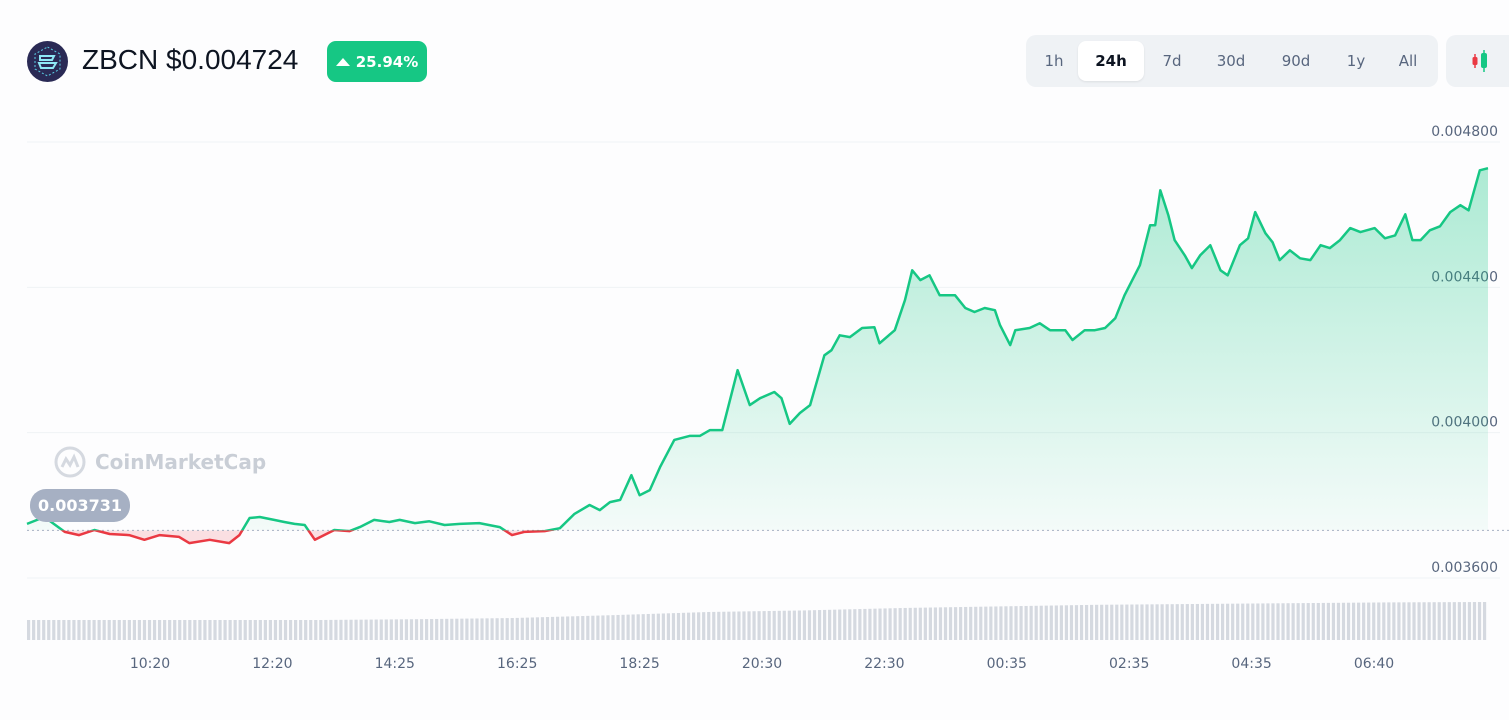  What do you see at coordinates (1111, 61) in the screenshot?
I see `tab-24h: 24h` at bounding box center [1111, 61].